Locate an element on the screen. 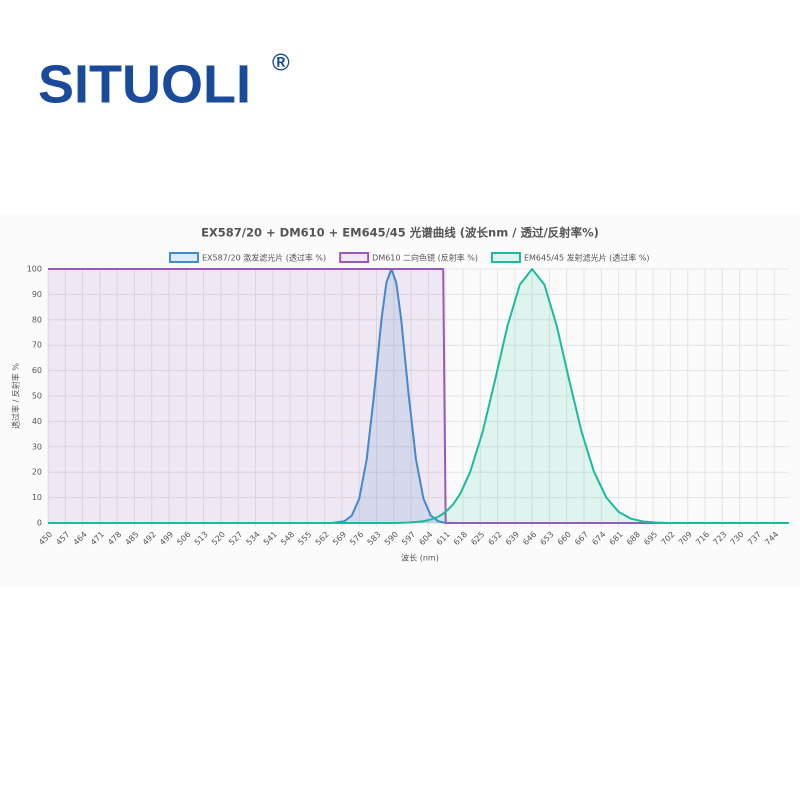 This screenshot has height=804, width=800. logo-mark: ® is located at coordinates (281, 62).